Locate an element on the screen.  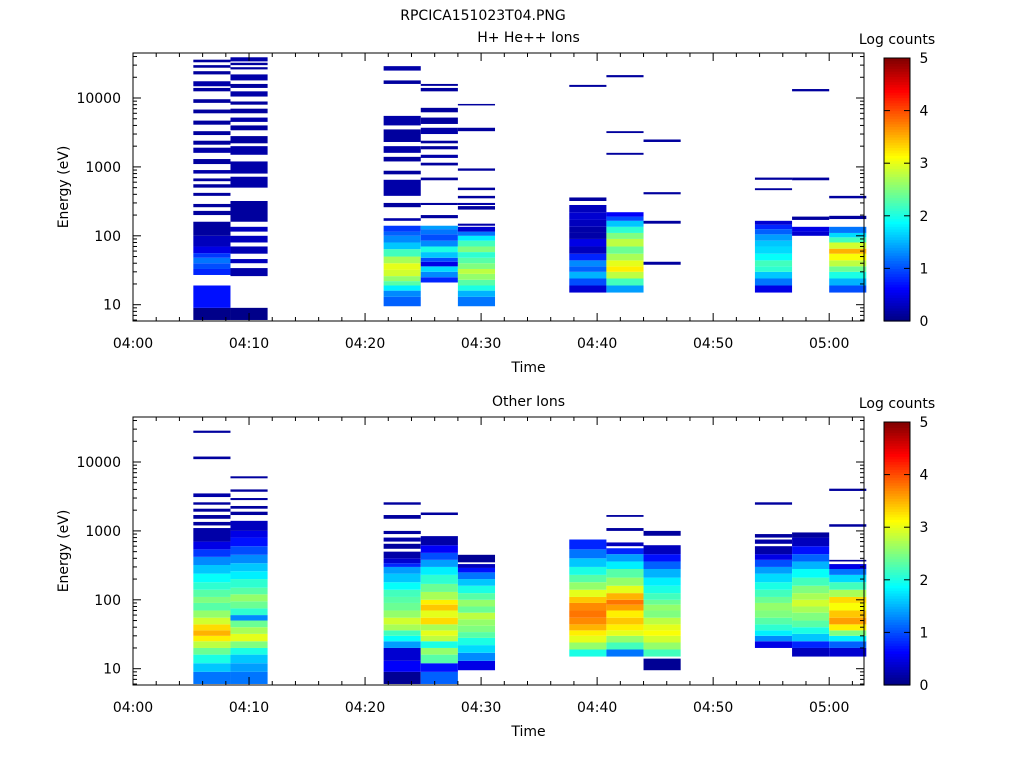
x-tick-label: 05:00 is located at coordinates (829, 344).